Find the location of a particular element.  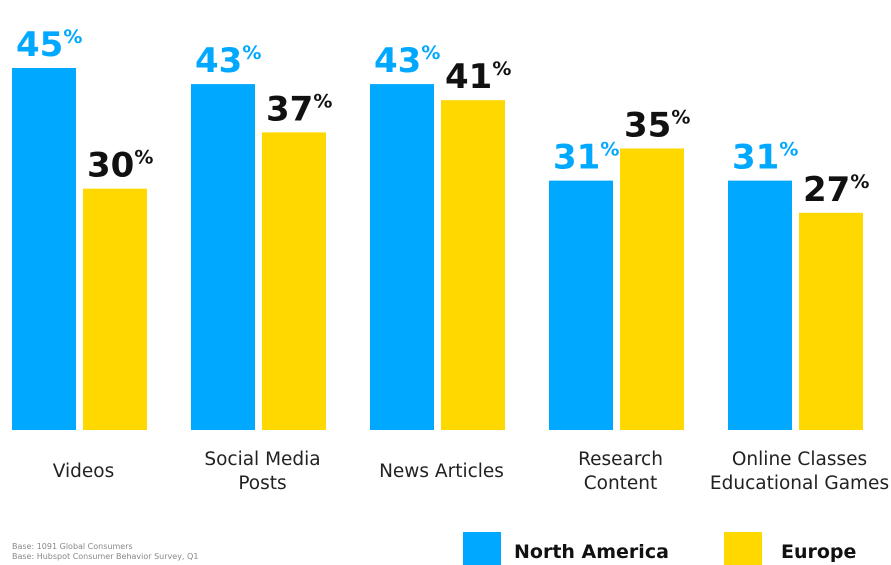

legend-label-europe: Europe is located at coordinates (818, 552).